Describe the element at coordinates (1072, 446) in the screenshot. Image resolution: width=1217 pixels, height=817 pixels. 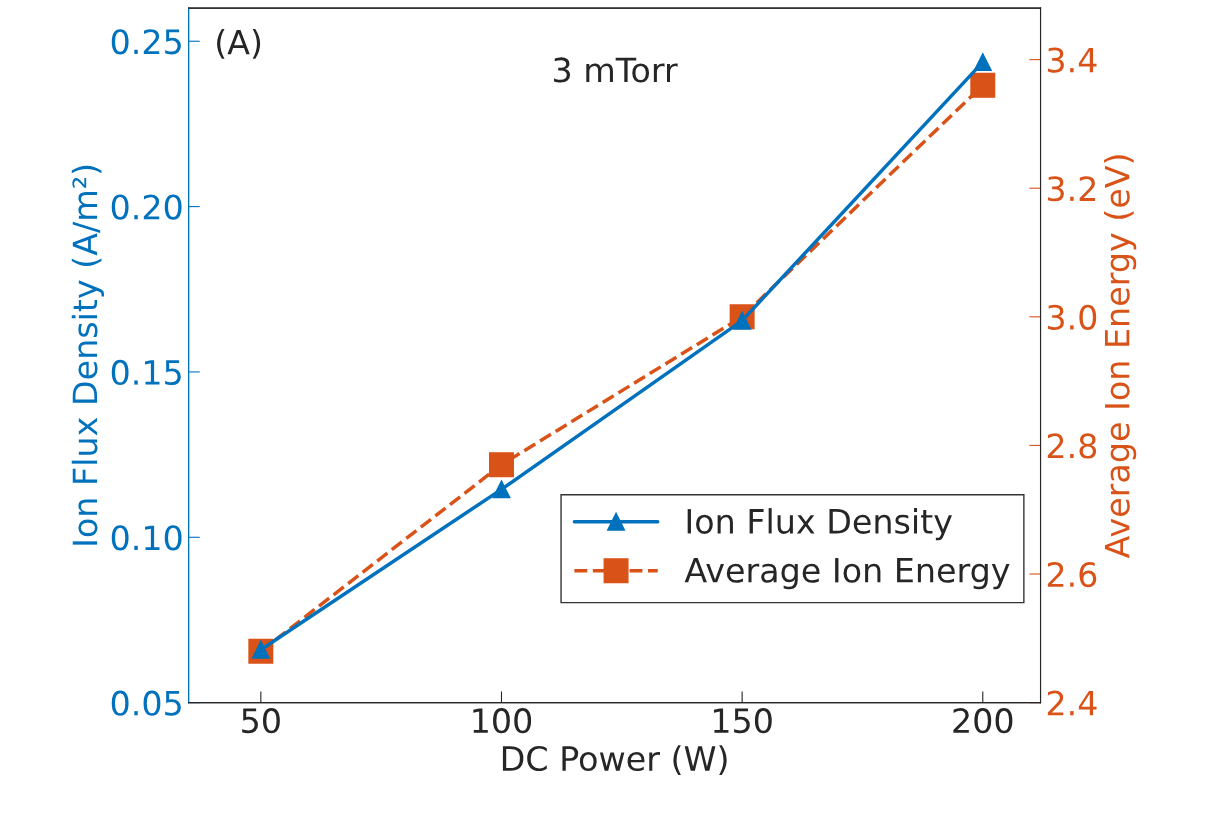
I see `y2-tick-label: 2.8` at that location.